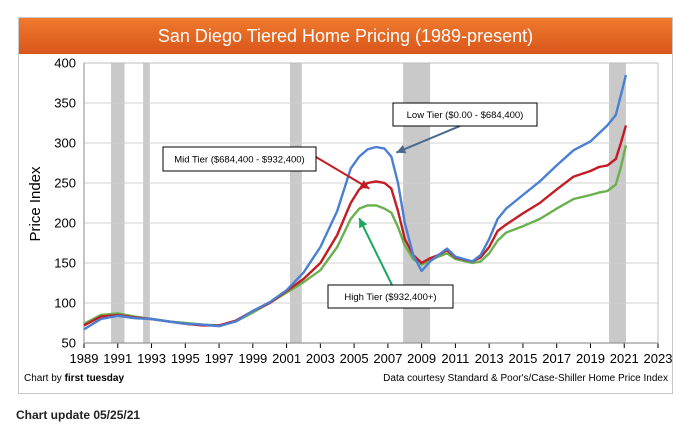  Describe the element at coordinates (465, 128) in the screenshot. I see `annotation-low-tier: Low Tier ($0.00 - $684,400)` at that location.